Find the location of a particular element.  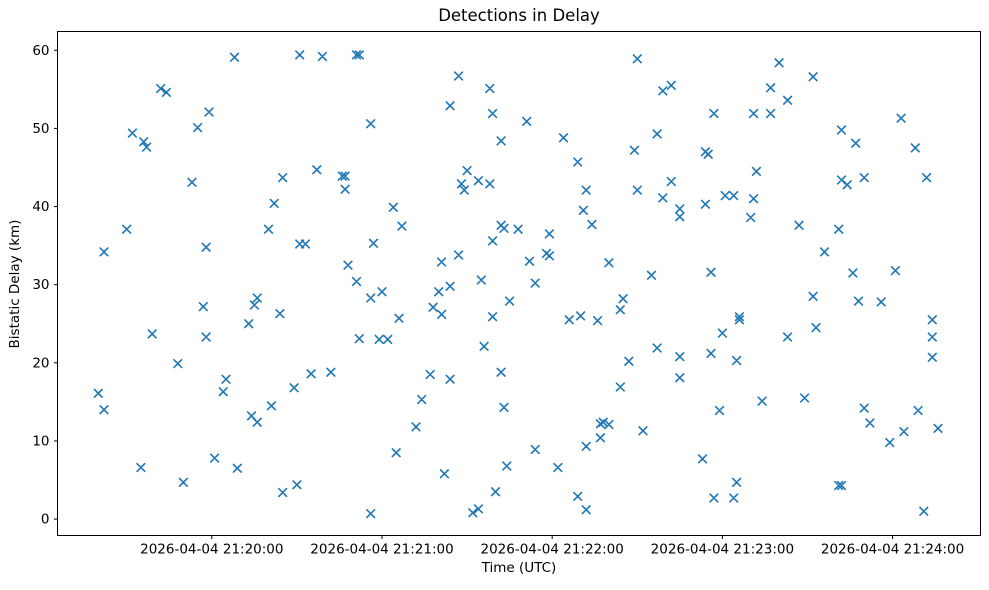

y-tick-label: 50 is located at coordinates (40, 129).